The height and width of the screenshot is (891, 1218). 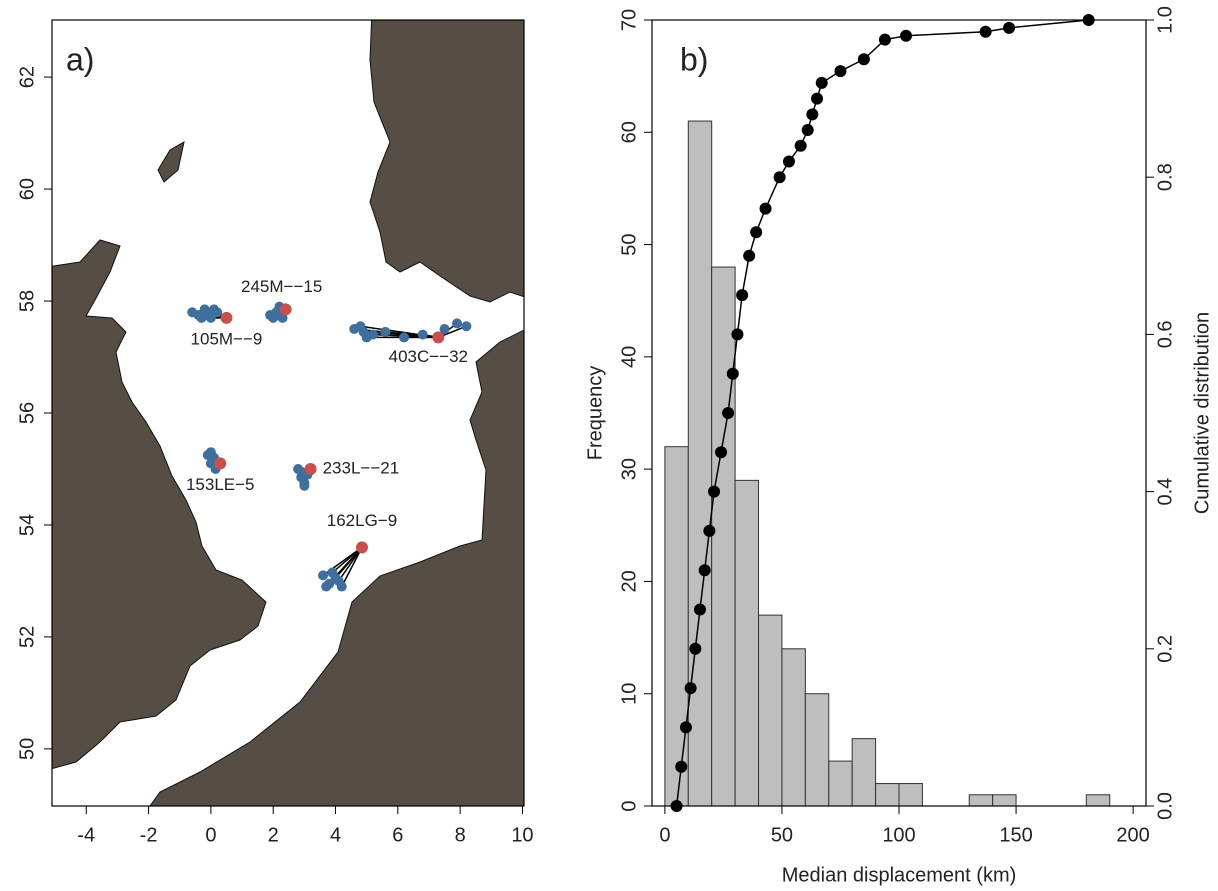 What do you see at coordinates (80, 59) in the screenshot?
I see `panel-label: a)` at bounding box center [80, 59].